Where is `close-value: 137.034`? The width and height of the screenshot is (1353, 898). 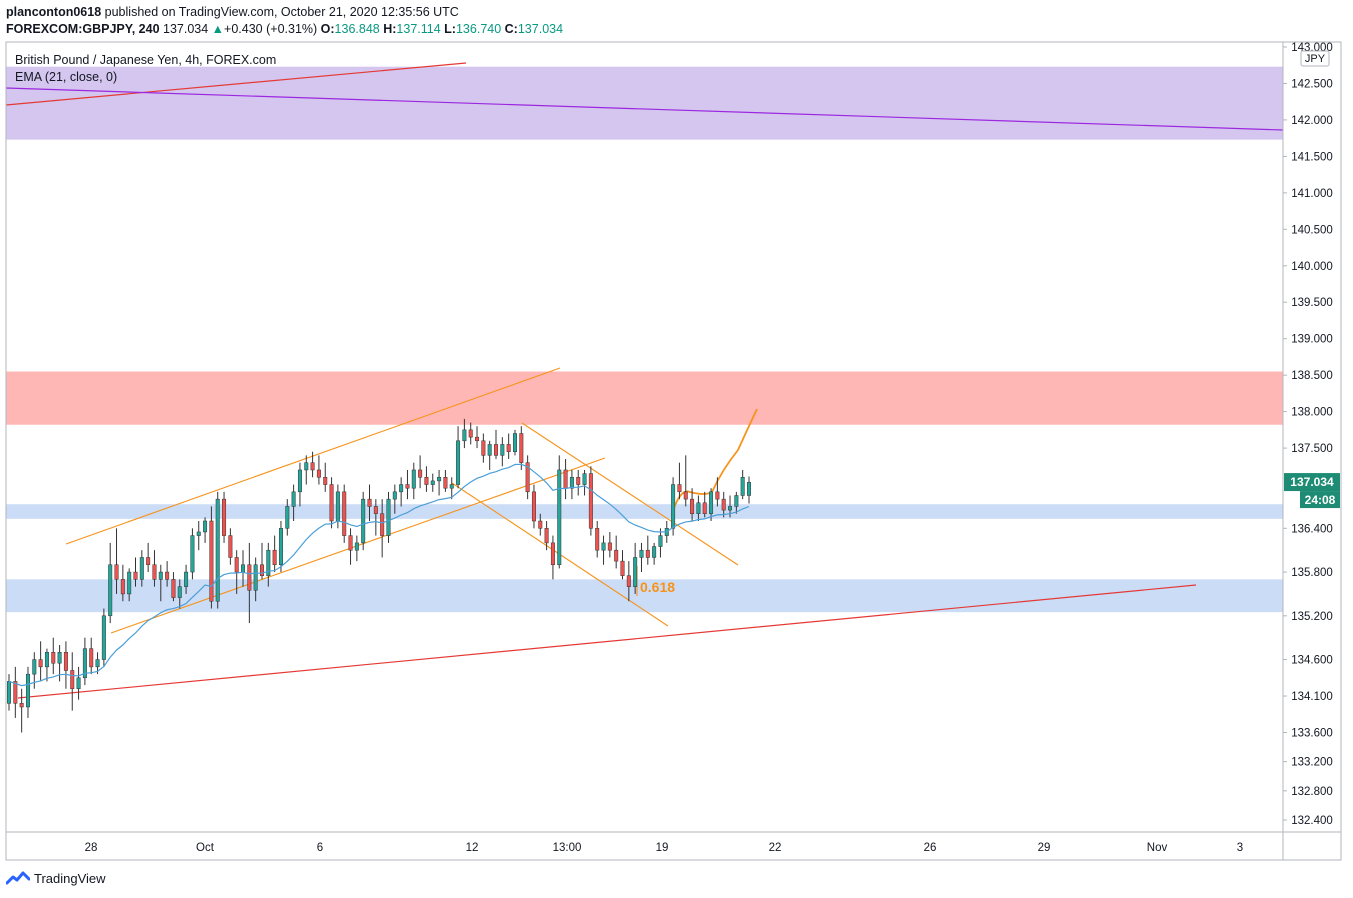 close-value: 137.034 is located at coordinates (540, 29).